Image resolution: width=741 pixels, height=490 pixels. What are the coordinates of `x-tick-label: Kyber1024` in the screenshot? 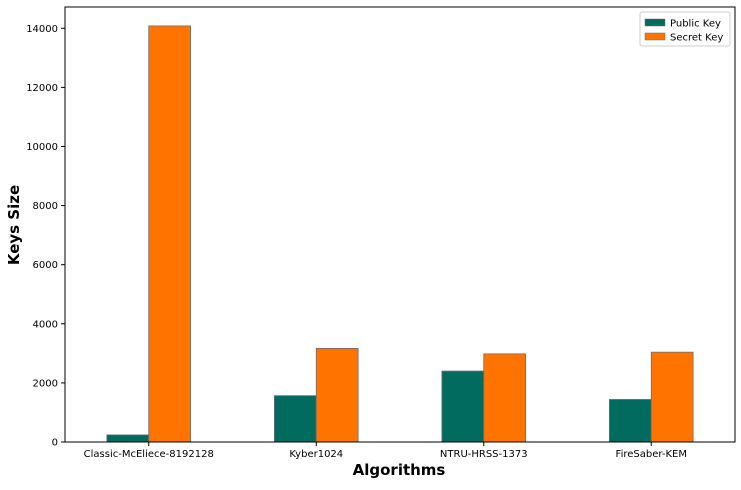 It's located at (316, 454).